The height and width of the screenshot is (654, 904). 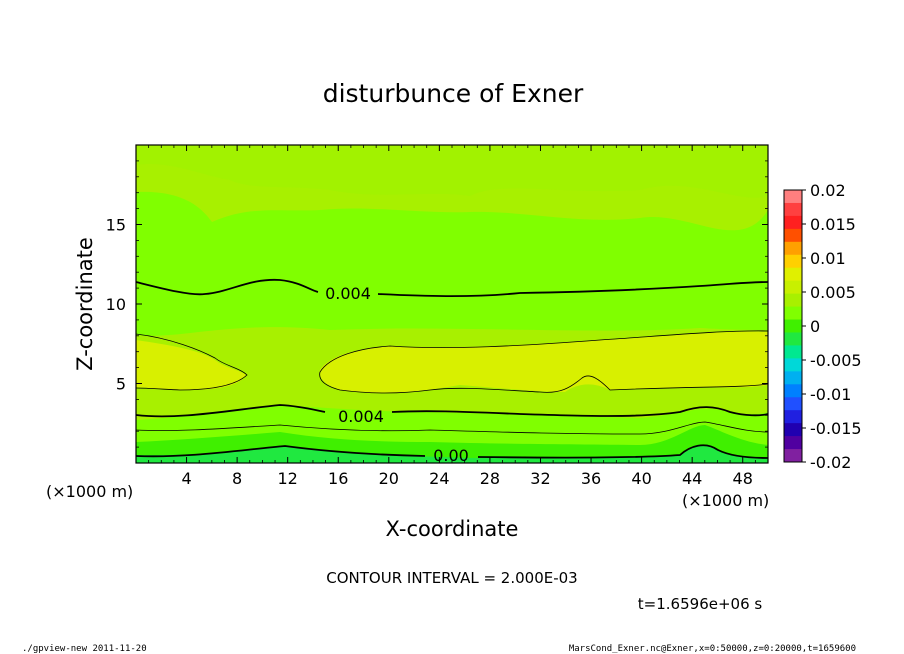 I want to click on contour-label: 0.00, so click(x=451, y=455).